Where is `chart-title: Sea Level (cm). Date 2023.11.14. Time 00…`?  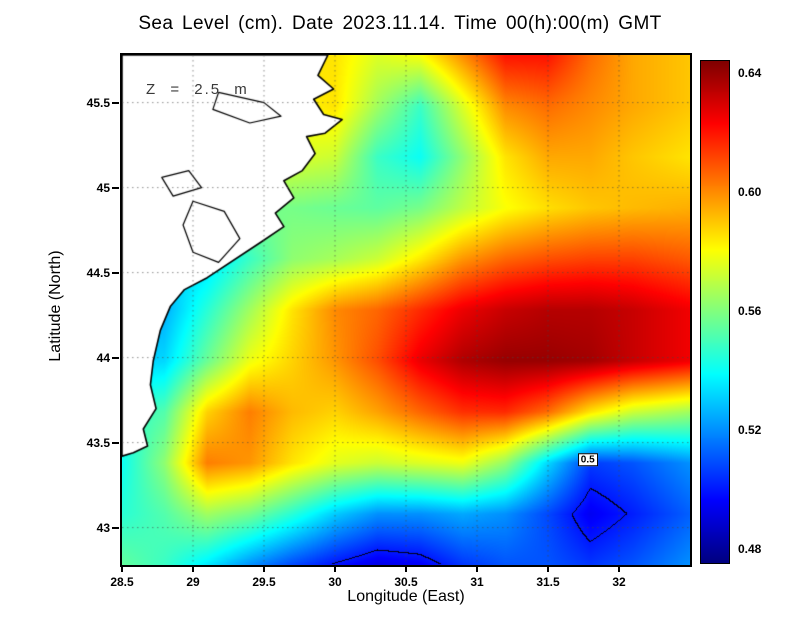
chart-title: Sea Level (cm). Date 2023.11.14. Time 00… is located at coordinates (400, 23).